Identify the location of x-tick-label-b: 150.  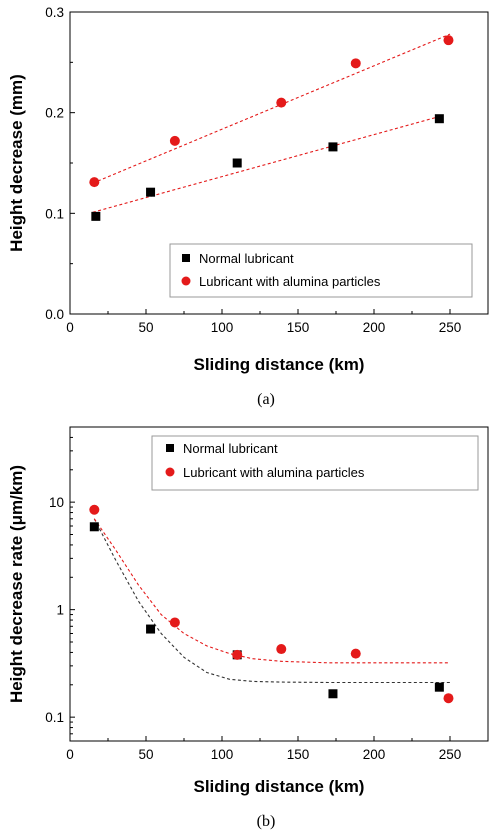
(298, 754).